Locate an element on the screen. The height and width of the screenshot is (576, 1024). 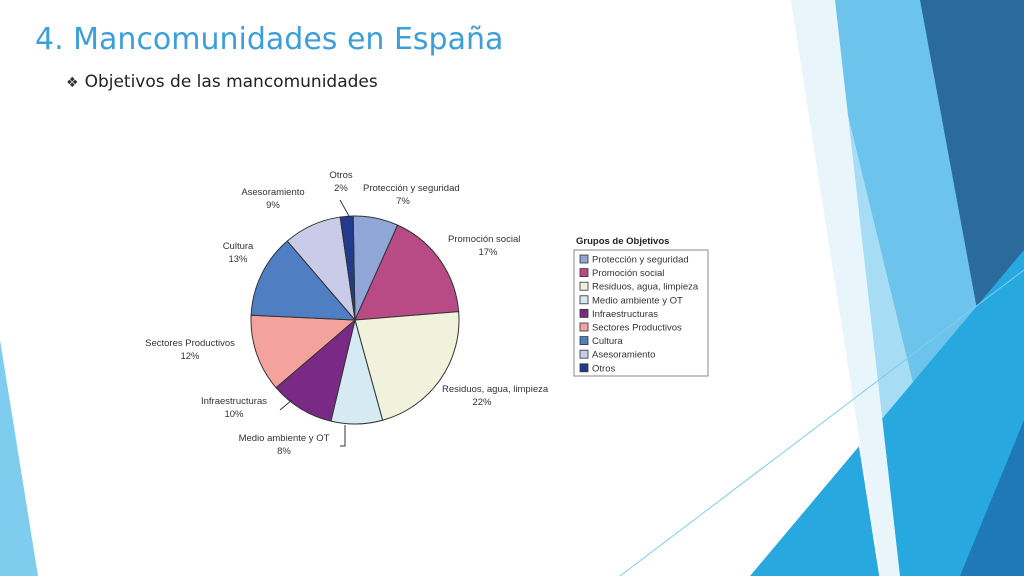
slice-percent-label: 7% is located at coordinates (403, 201).